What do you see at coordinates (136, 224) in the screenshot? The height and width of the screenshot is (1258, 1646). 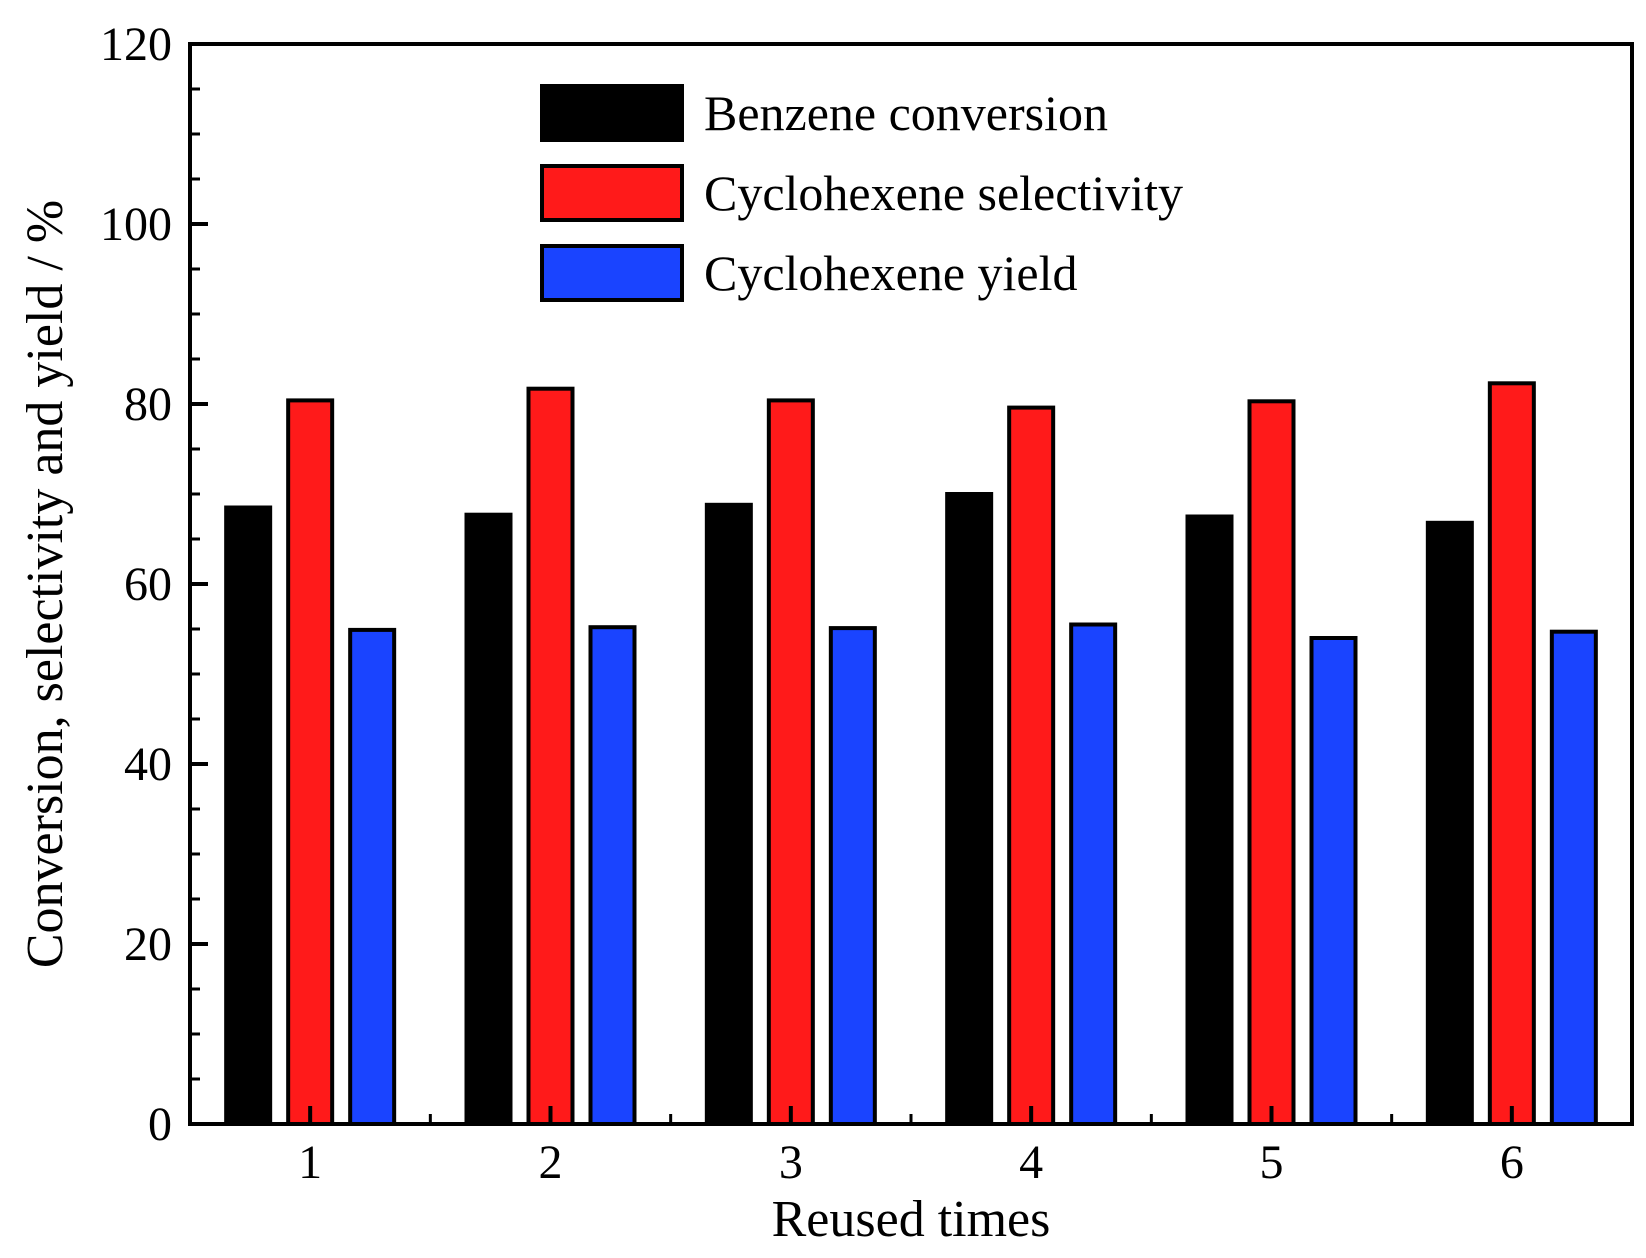 I see `y-tick-label: 100` at bounding box center [136, 224].